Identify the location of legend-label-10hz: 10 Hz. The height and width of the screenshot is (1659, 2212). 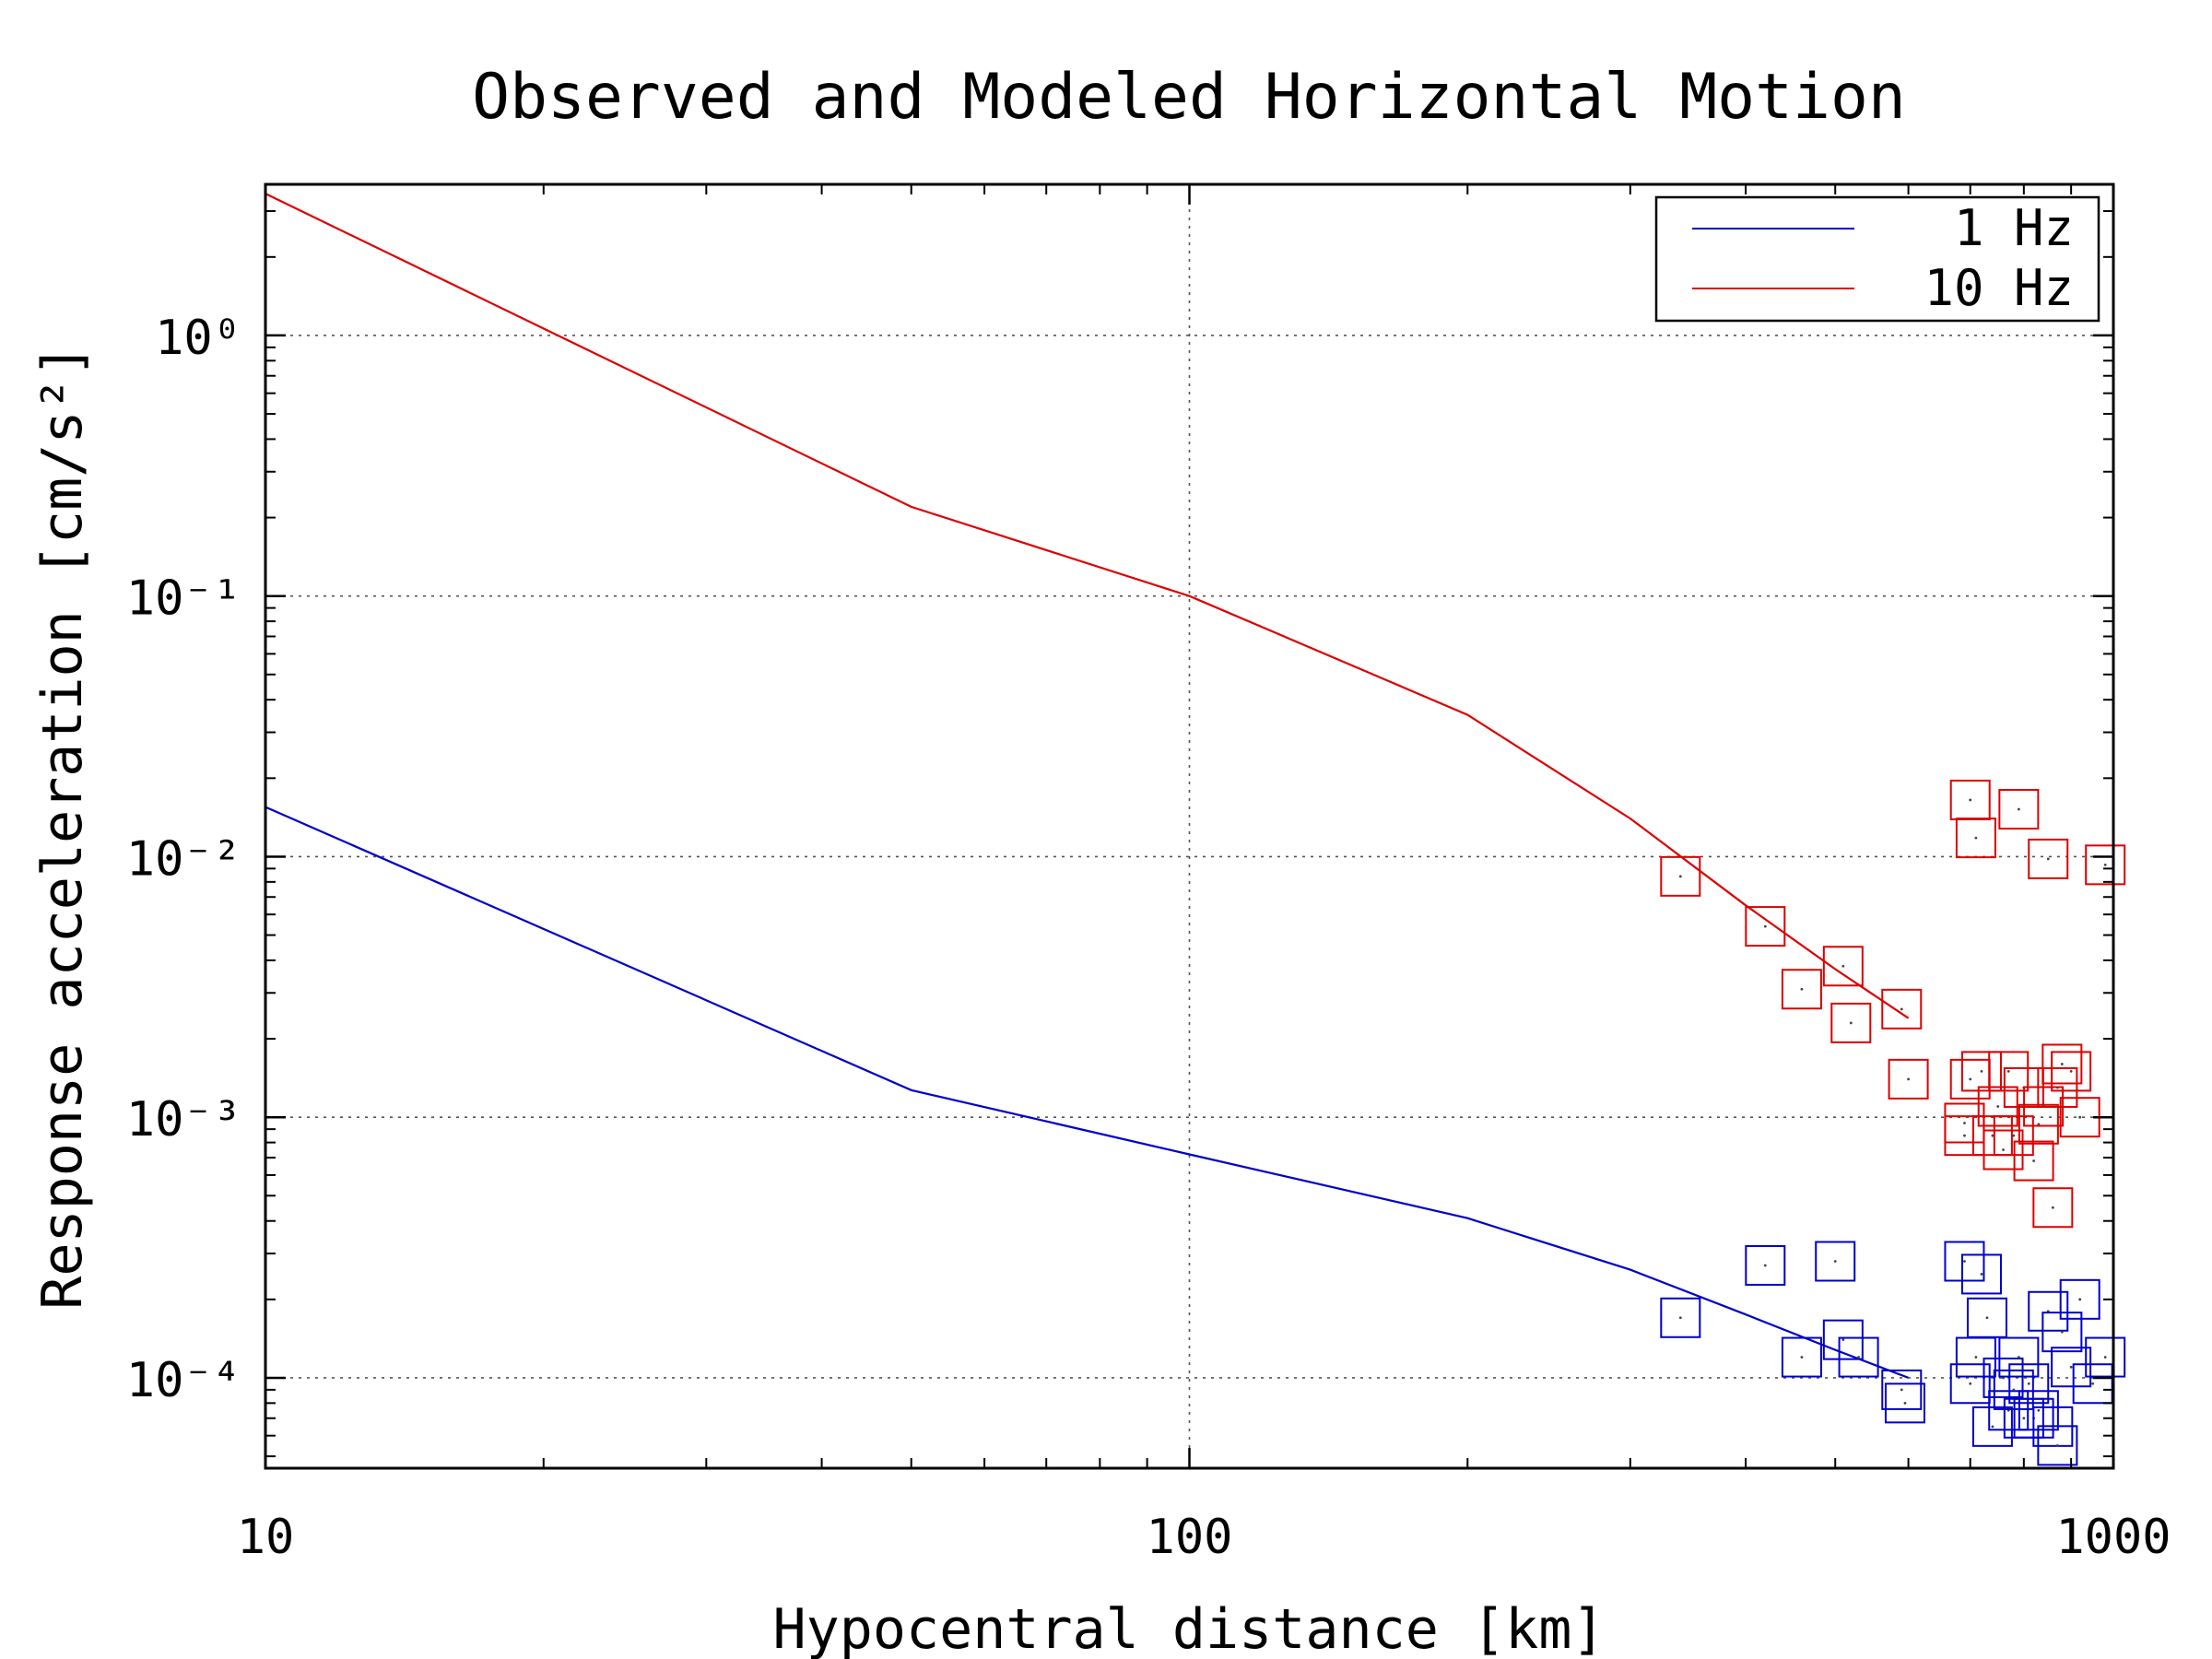
(1999, 288).